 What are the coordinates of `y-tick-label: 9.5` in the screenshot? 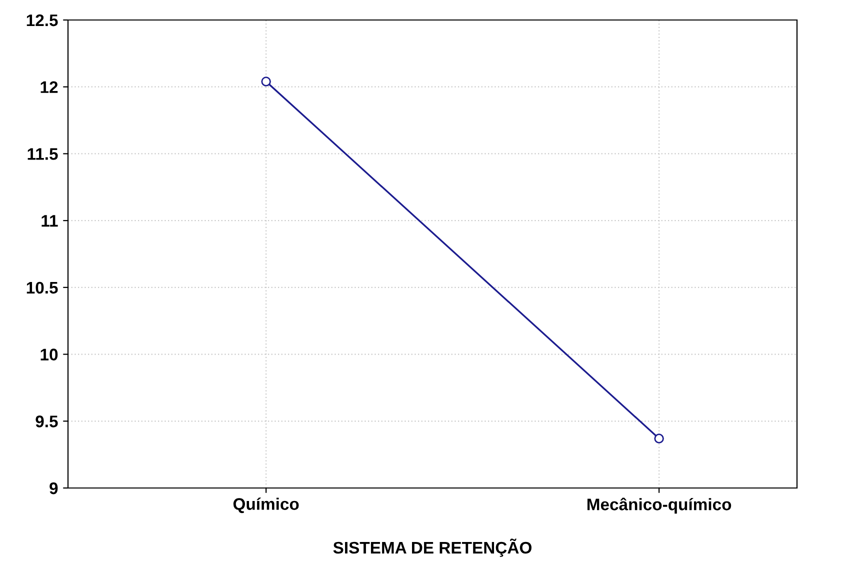 It's located at (47, 422).